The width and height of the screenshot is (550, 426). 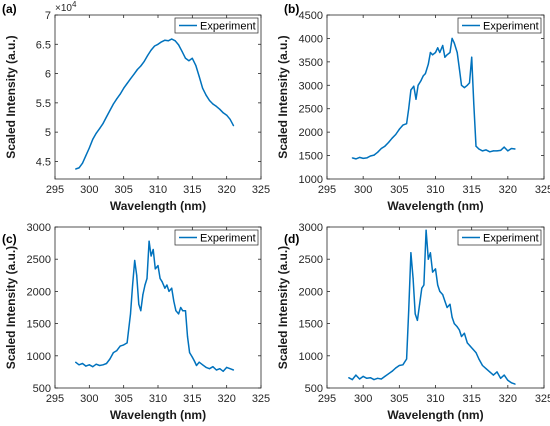 I want to click on x-tick-label: 310, so click(x=435, y=190).